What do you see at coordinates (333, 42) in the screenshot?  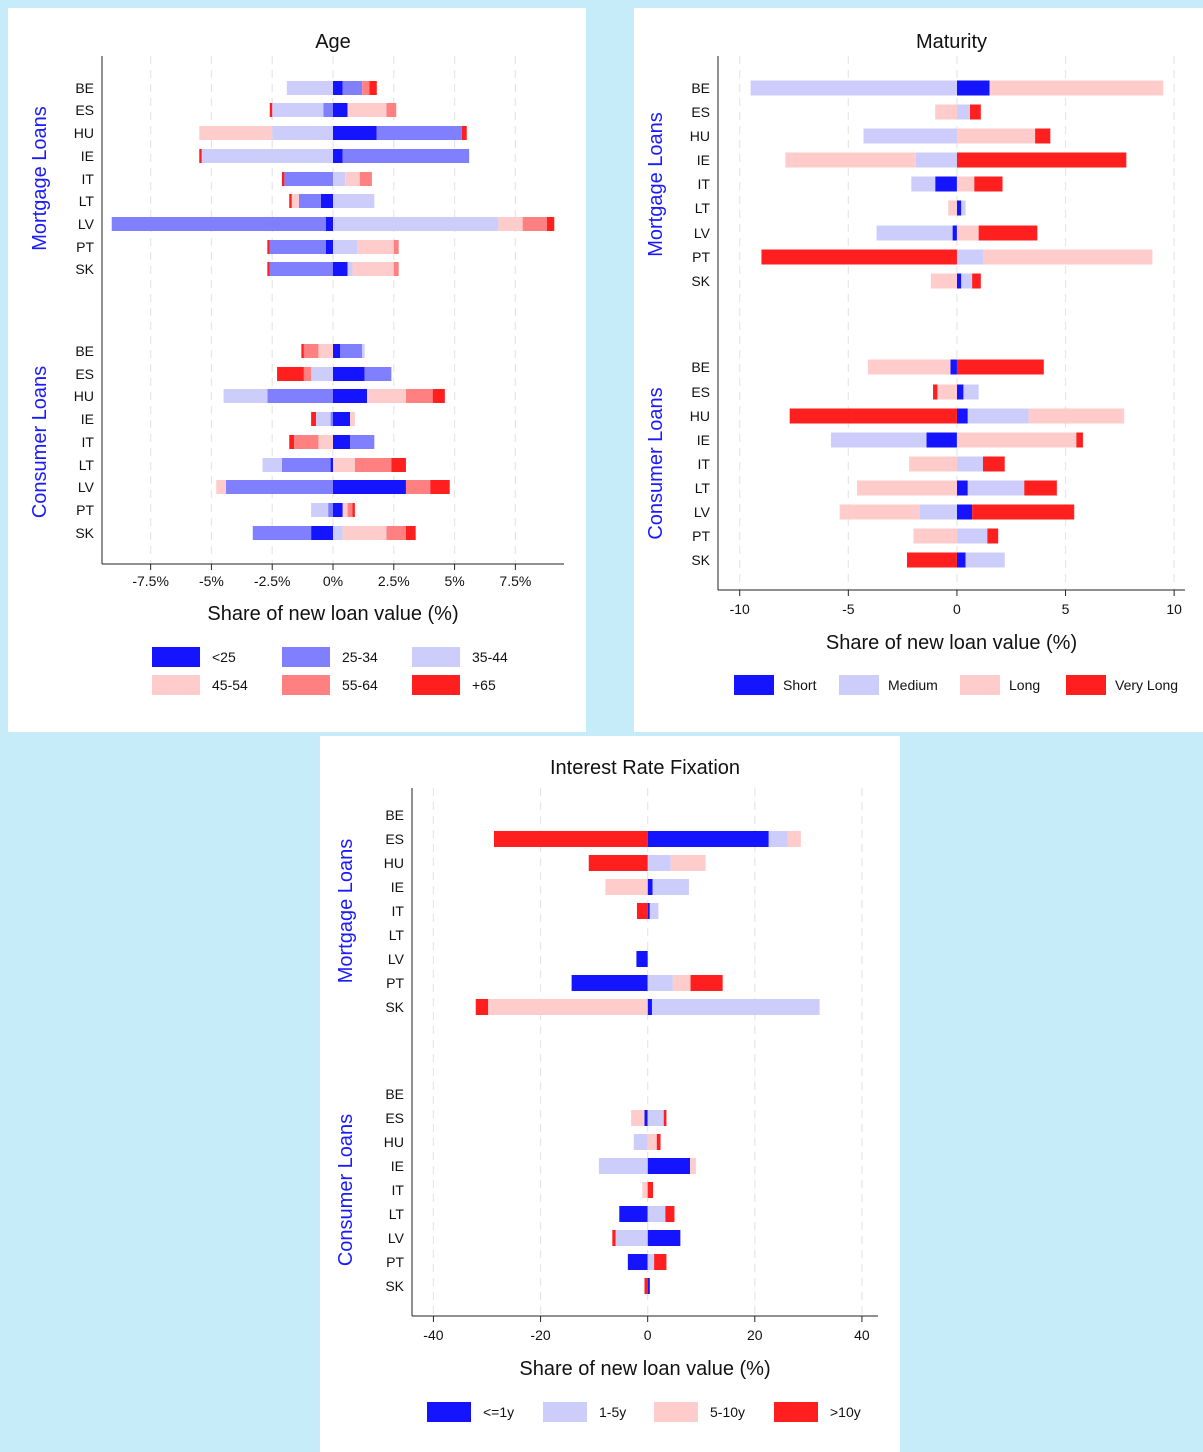 I see `chart-title: Age` at bounding box center [333, 42].